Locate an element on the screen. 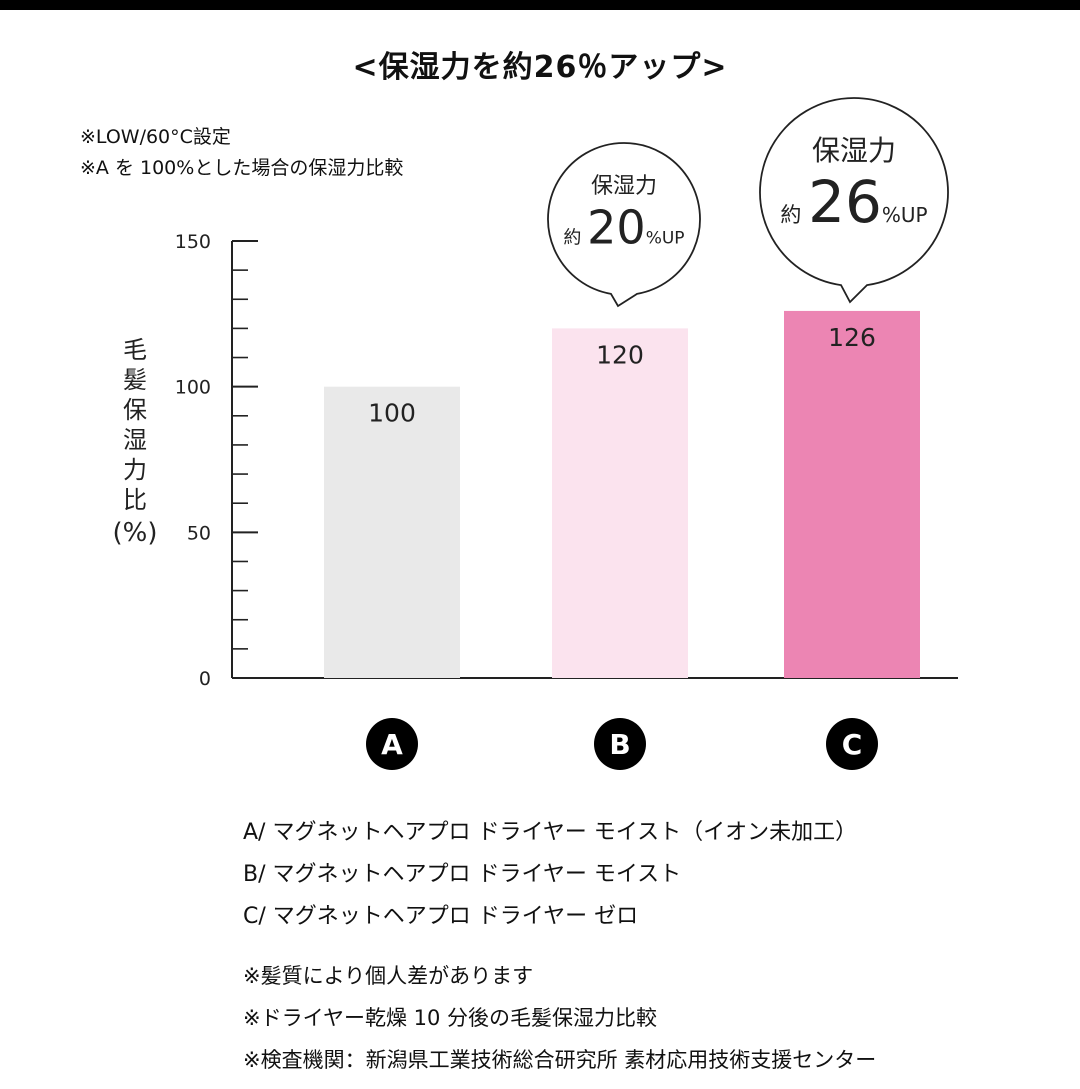  y-axis-label-char: 髪 is located at coordinates (135, 380).